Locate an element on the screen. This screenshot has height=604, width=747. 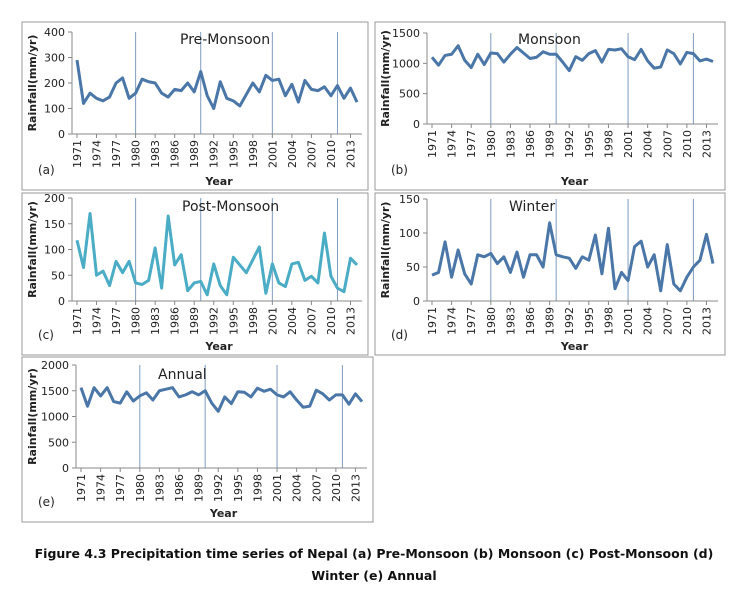
y-tick-label: 50 is located at coordinates (58, 275).